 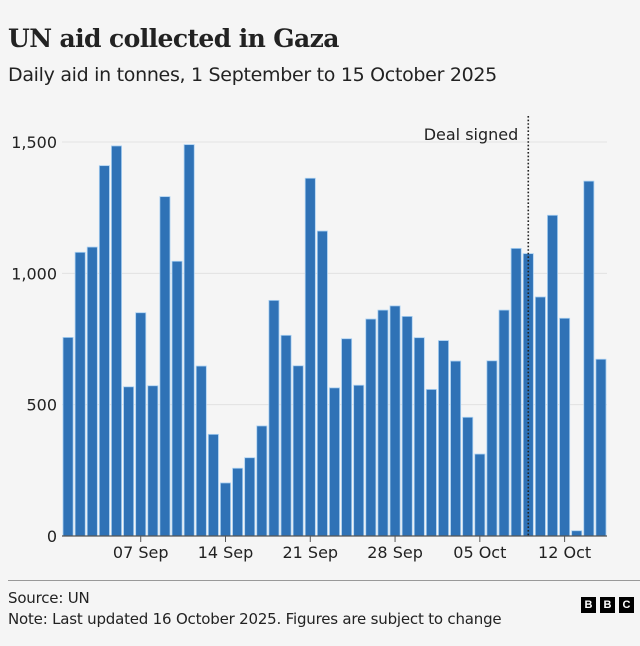 What do you see at coordinates (173, 38) in the screenshot?
I see `chart-title: UN aid collected in Gaza` at bounding box center [173, 38].